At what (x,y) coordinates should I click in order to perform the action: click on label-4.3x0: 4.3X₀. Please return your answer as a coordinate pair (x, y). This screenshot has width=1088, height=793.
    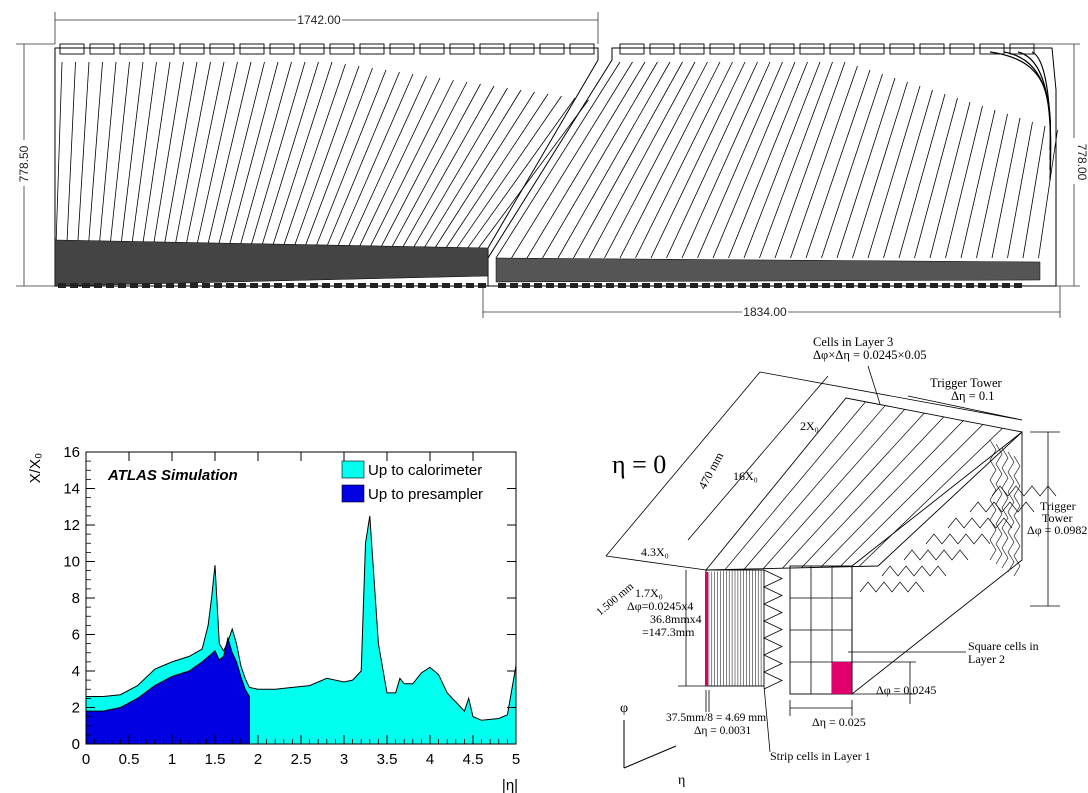
    Looking at the image, I should click on (655, 552).